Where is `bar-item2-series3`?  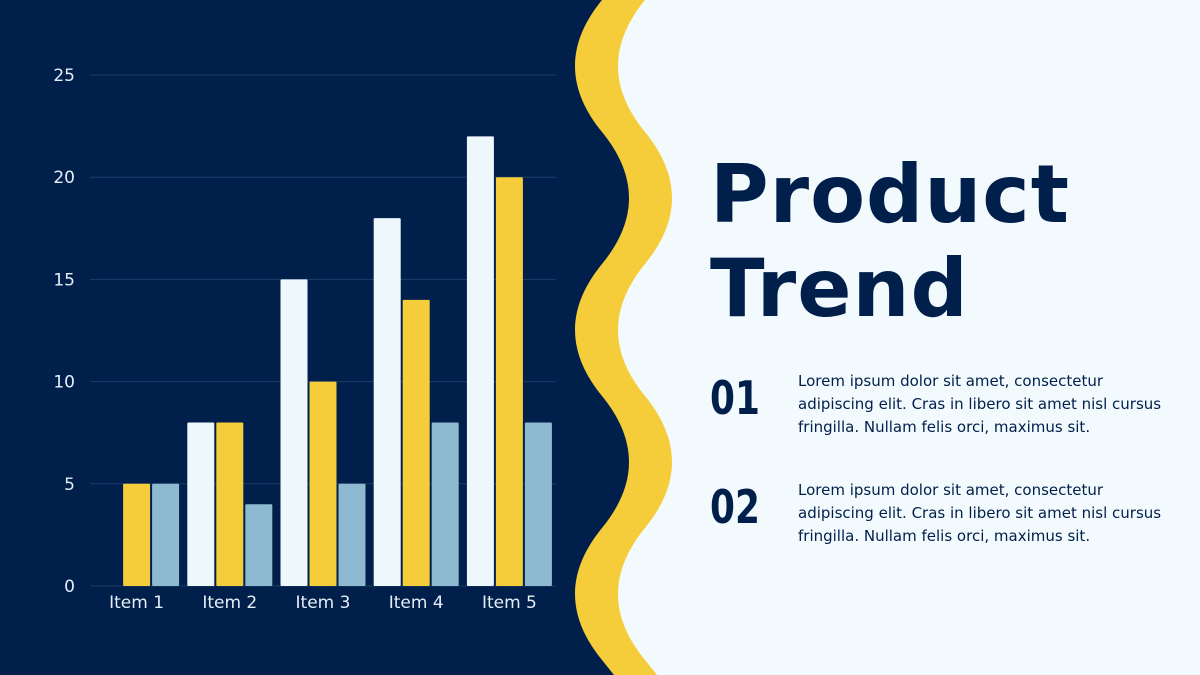 bar-item2-series3 is located at coordinates (259, 545).